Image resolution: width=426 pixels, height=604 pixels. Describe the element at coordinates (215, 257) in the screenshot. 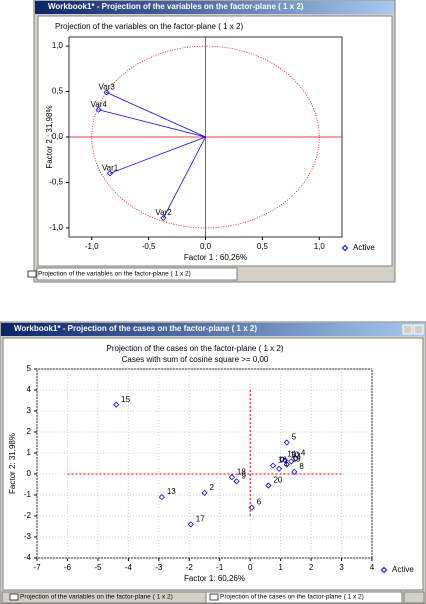

I see `x-axis-title: Factor 1 : 60,26%` at that location.